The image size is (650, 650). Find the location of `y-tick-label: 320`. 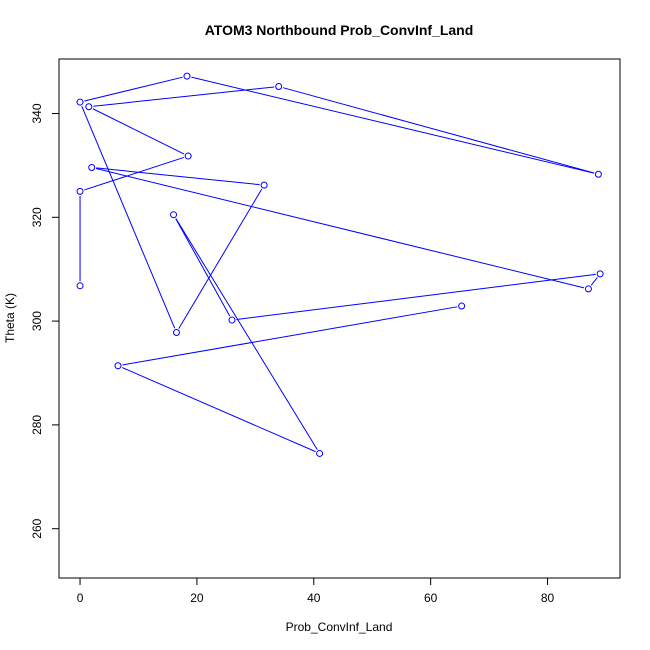

y-tick-label: 320 is located at coordinates (37, 217).